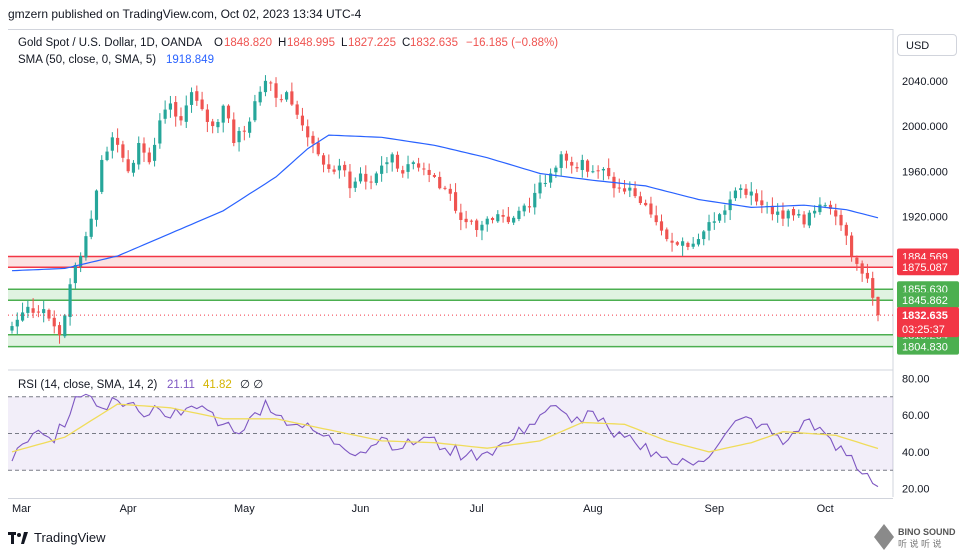 This screenshot has width=970, height=557. What do you see at coordinates (218, 43) in the screenshot?
I see `legend-open-label: O` at bounding box center [218, 43].